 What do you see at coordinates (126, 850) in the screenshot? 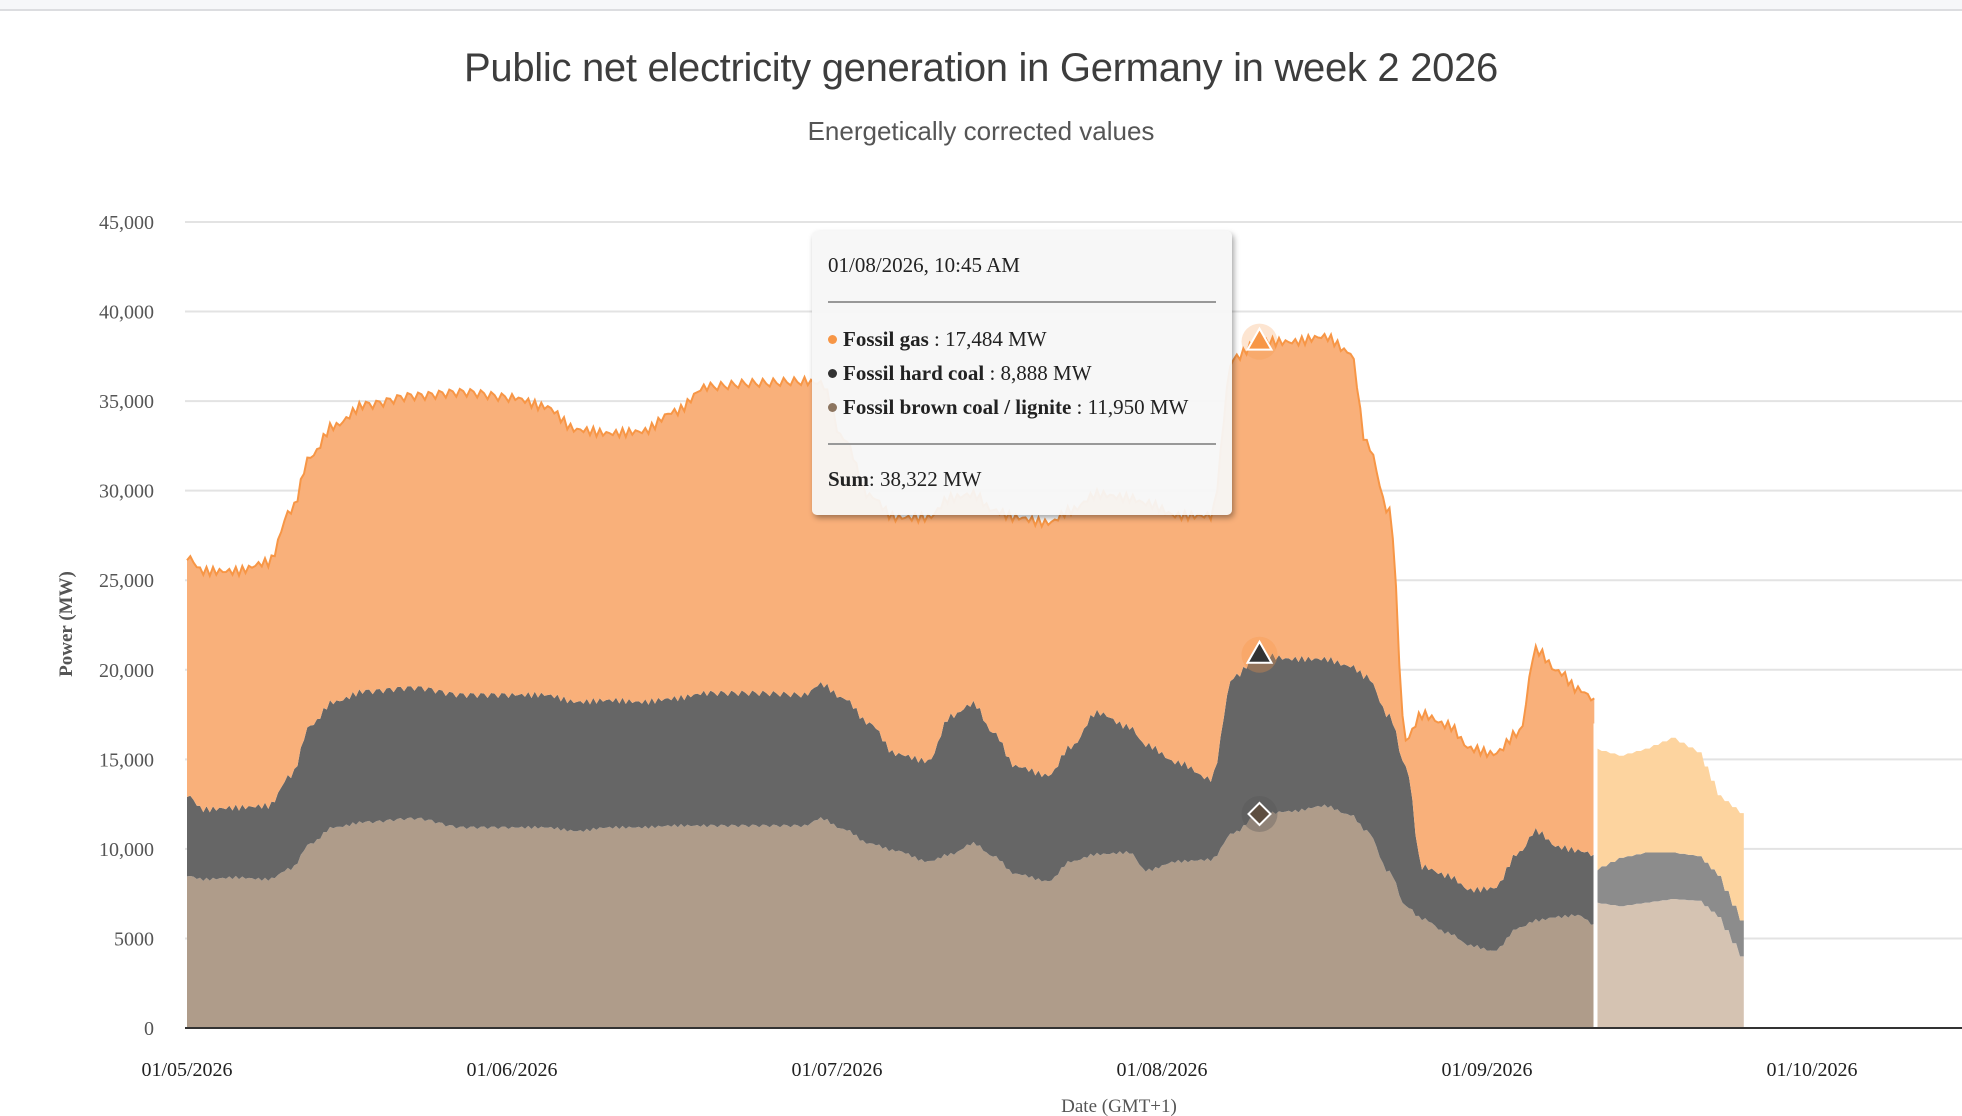
I see `y-tick-label: 10,000` at bounding box center [126, 850].